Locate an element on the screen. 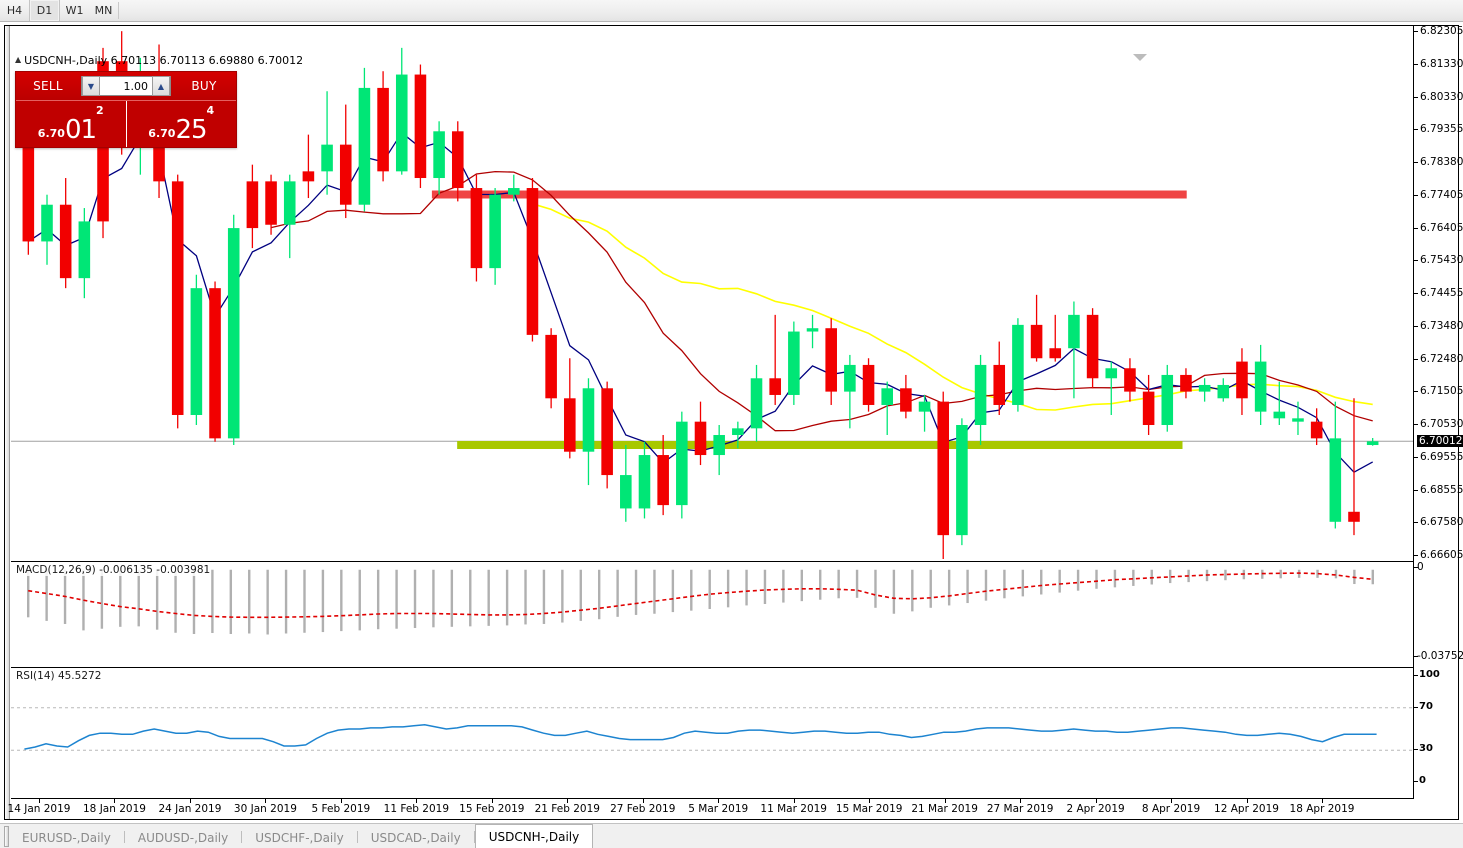 The height and width of the screenshot is (848, 1463). triangle-up-icon: ▲ is located at coordinates (18, 59).